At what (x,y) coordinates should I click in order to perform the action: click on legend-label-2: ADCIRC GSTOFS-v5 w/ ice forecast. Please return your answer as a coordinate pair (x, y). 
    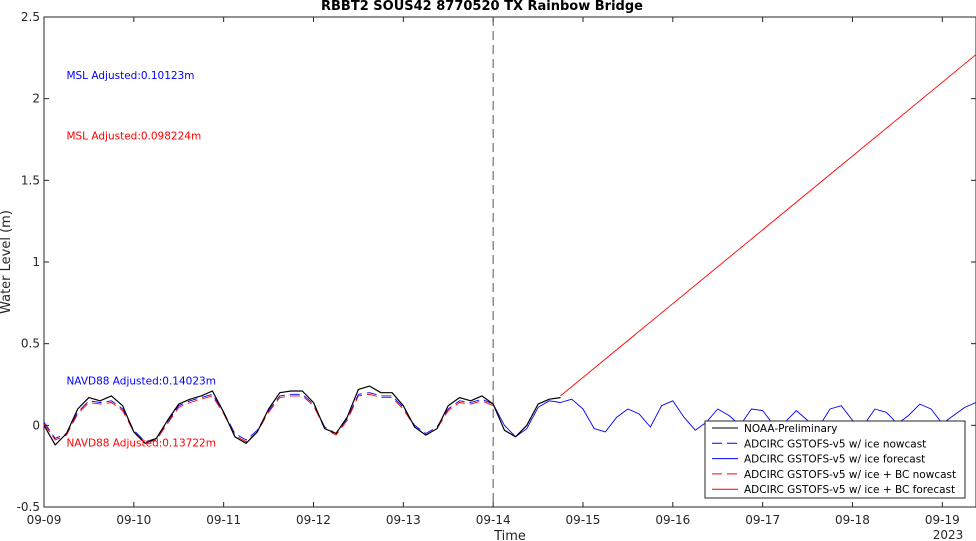
    Looking at the image, I should click on (834, 460).